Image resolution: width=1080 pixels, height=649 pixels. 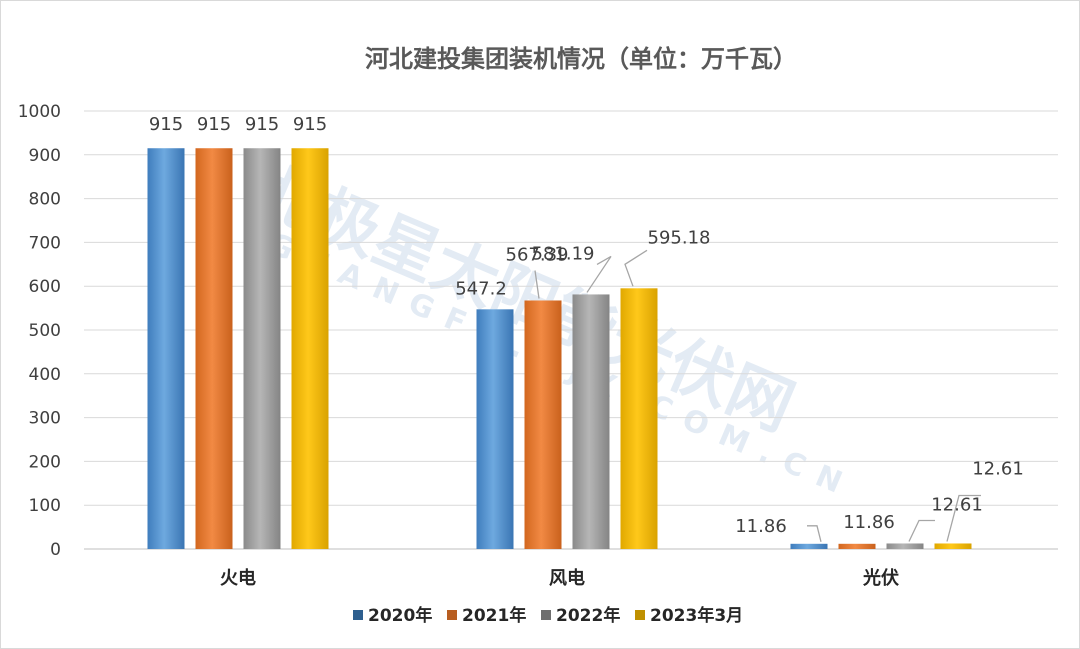 What do you see at coordinates (238, 578) in the screenshot?
I see `x-category-label: 火电` at bounding box center [238, 578].